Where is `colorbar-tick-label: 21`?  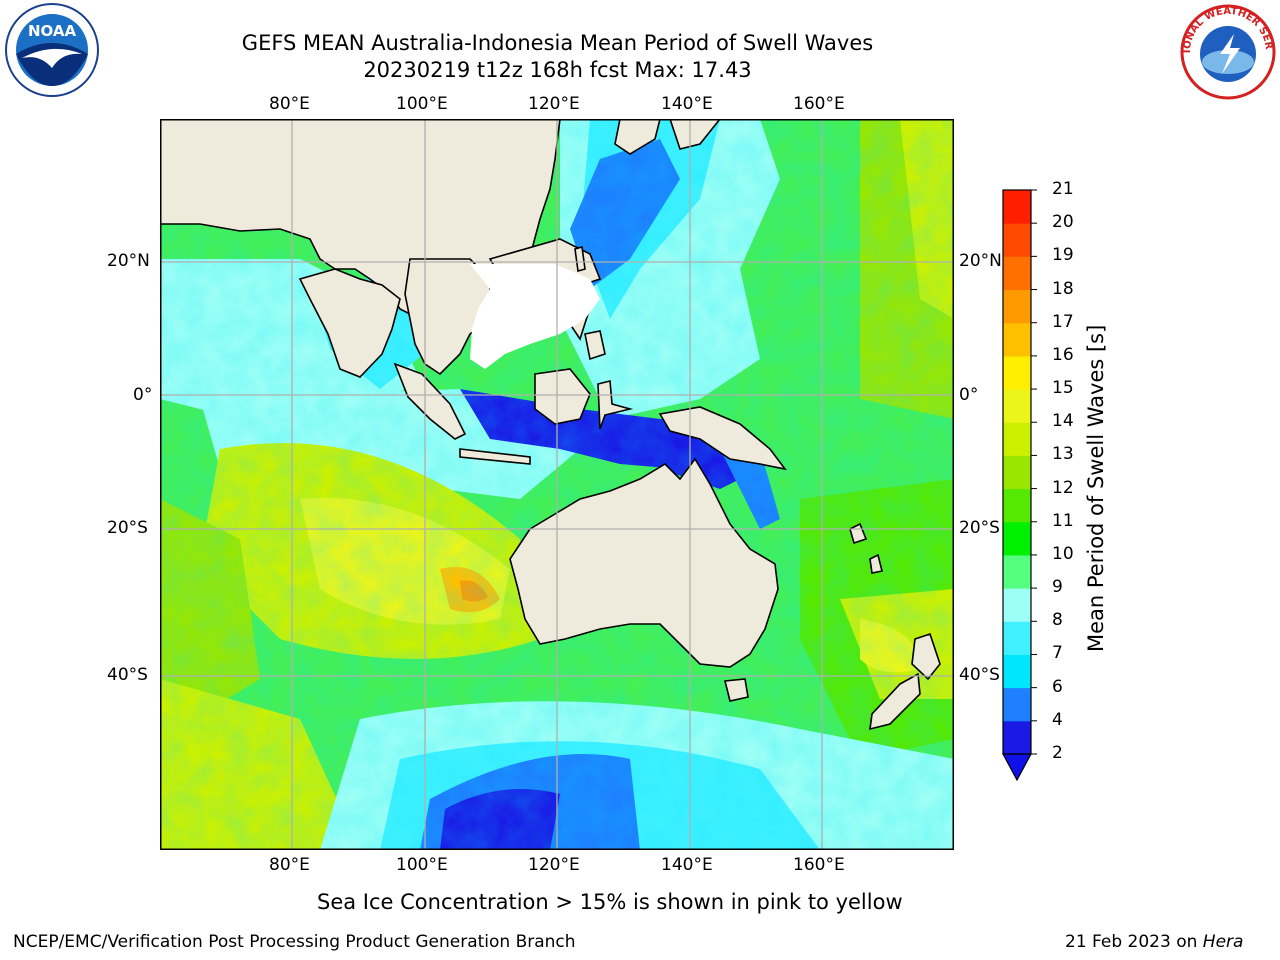 colorbar-tick-label: 21 is located at coordinates (1063, 189).